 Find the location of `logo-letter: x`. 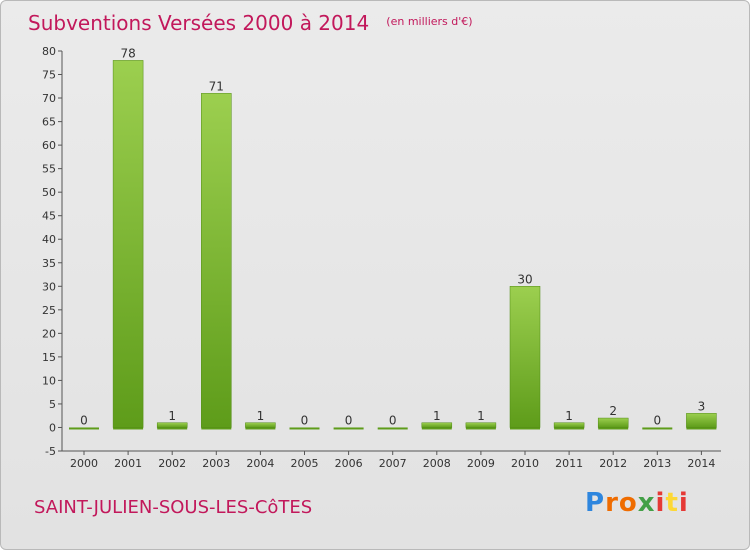

logo-letter: x is located at coordinates (646, 503).